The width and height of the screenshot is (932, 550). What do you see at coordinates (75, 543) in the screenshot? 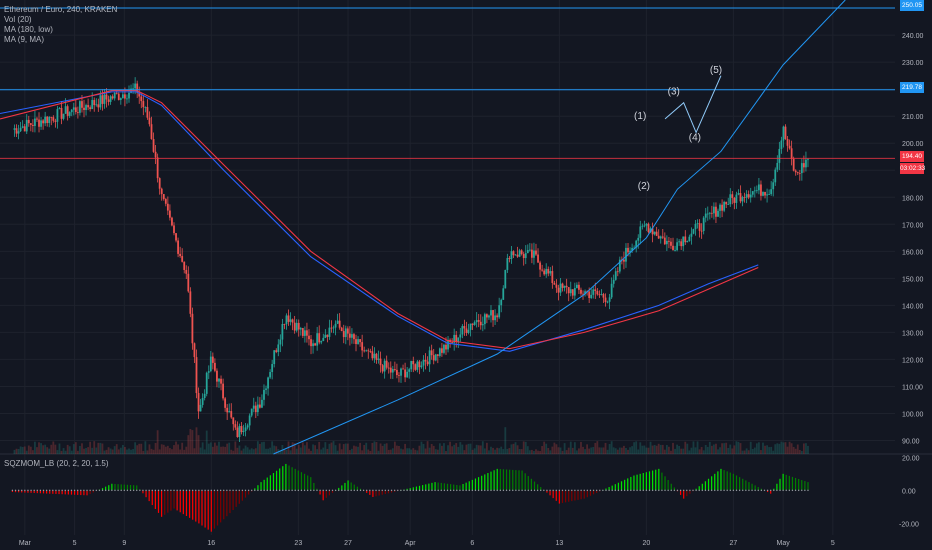
I see `x-tick-label: 5` at bounding box center [75, 543].